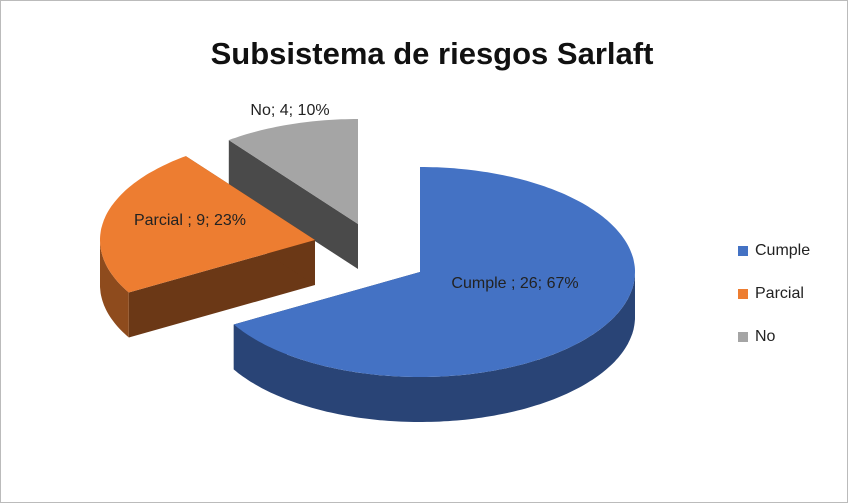 The width and height of the screenshot is (849, 504). What do you see at coordinates (290, 110) in the screenshot?
I see `data-label: No; 4; 10%` at bounding box center [290, 110].